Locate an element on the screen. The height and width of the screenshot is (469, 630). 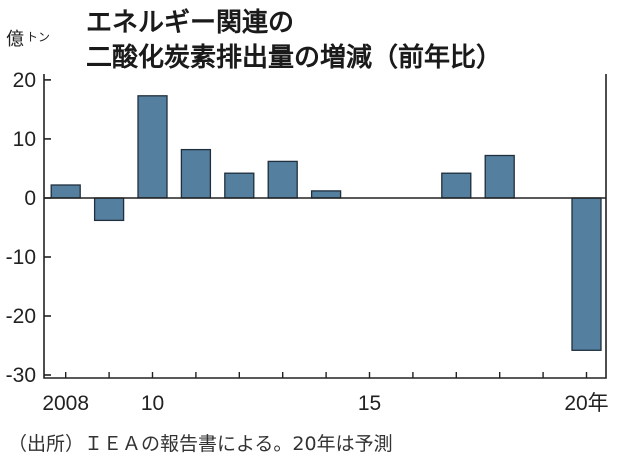
bar-2009 is located at coordinates (109, 209).